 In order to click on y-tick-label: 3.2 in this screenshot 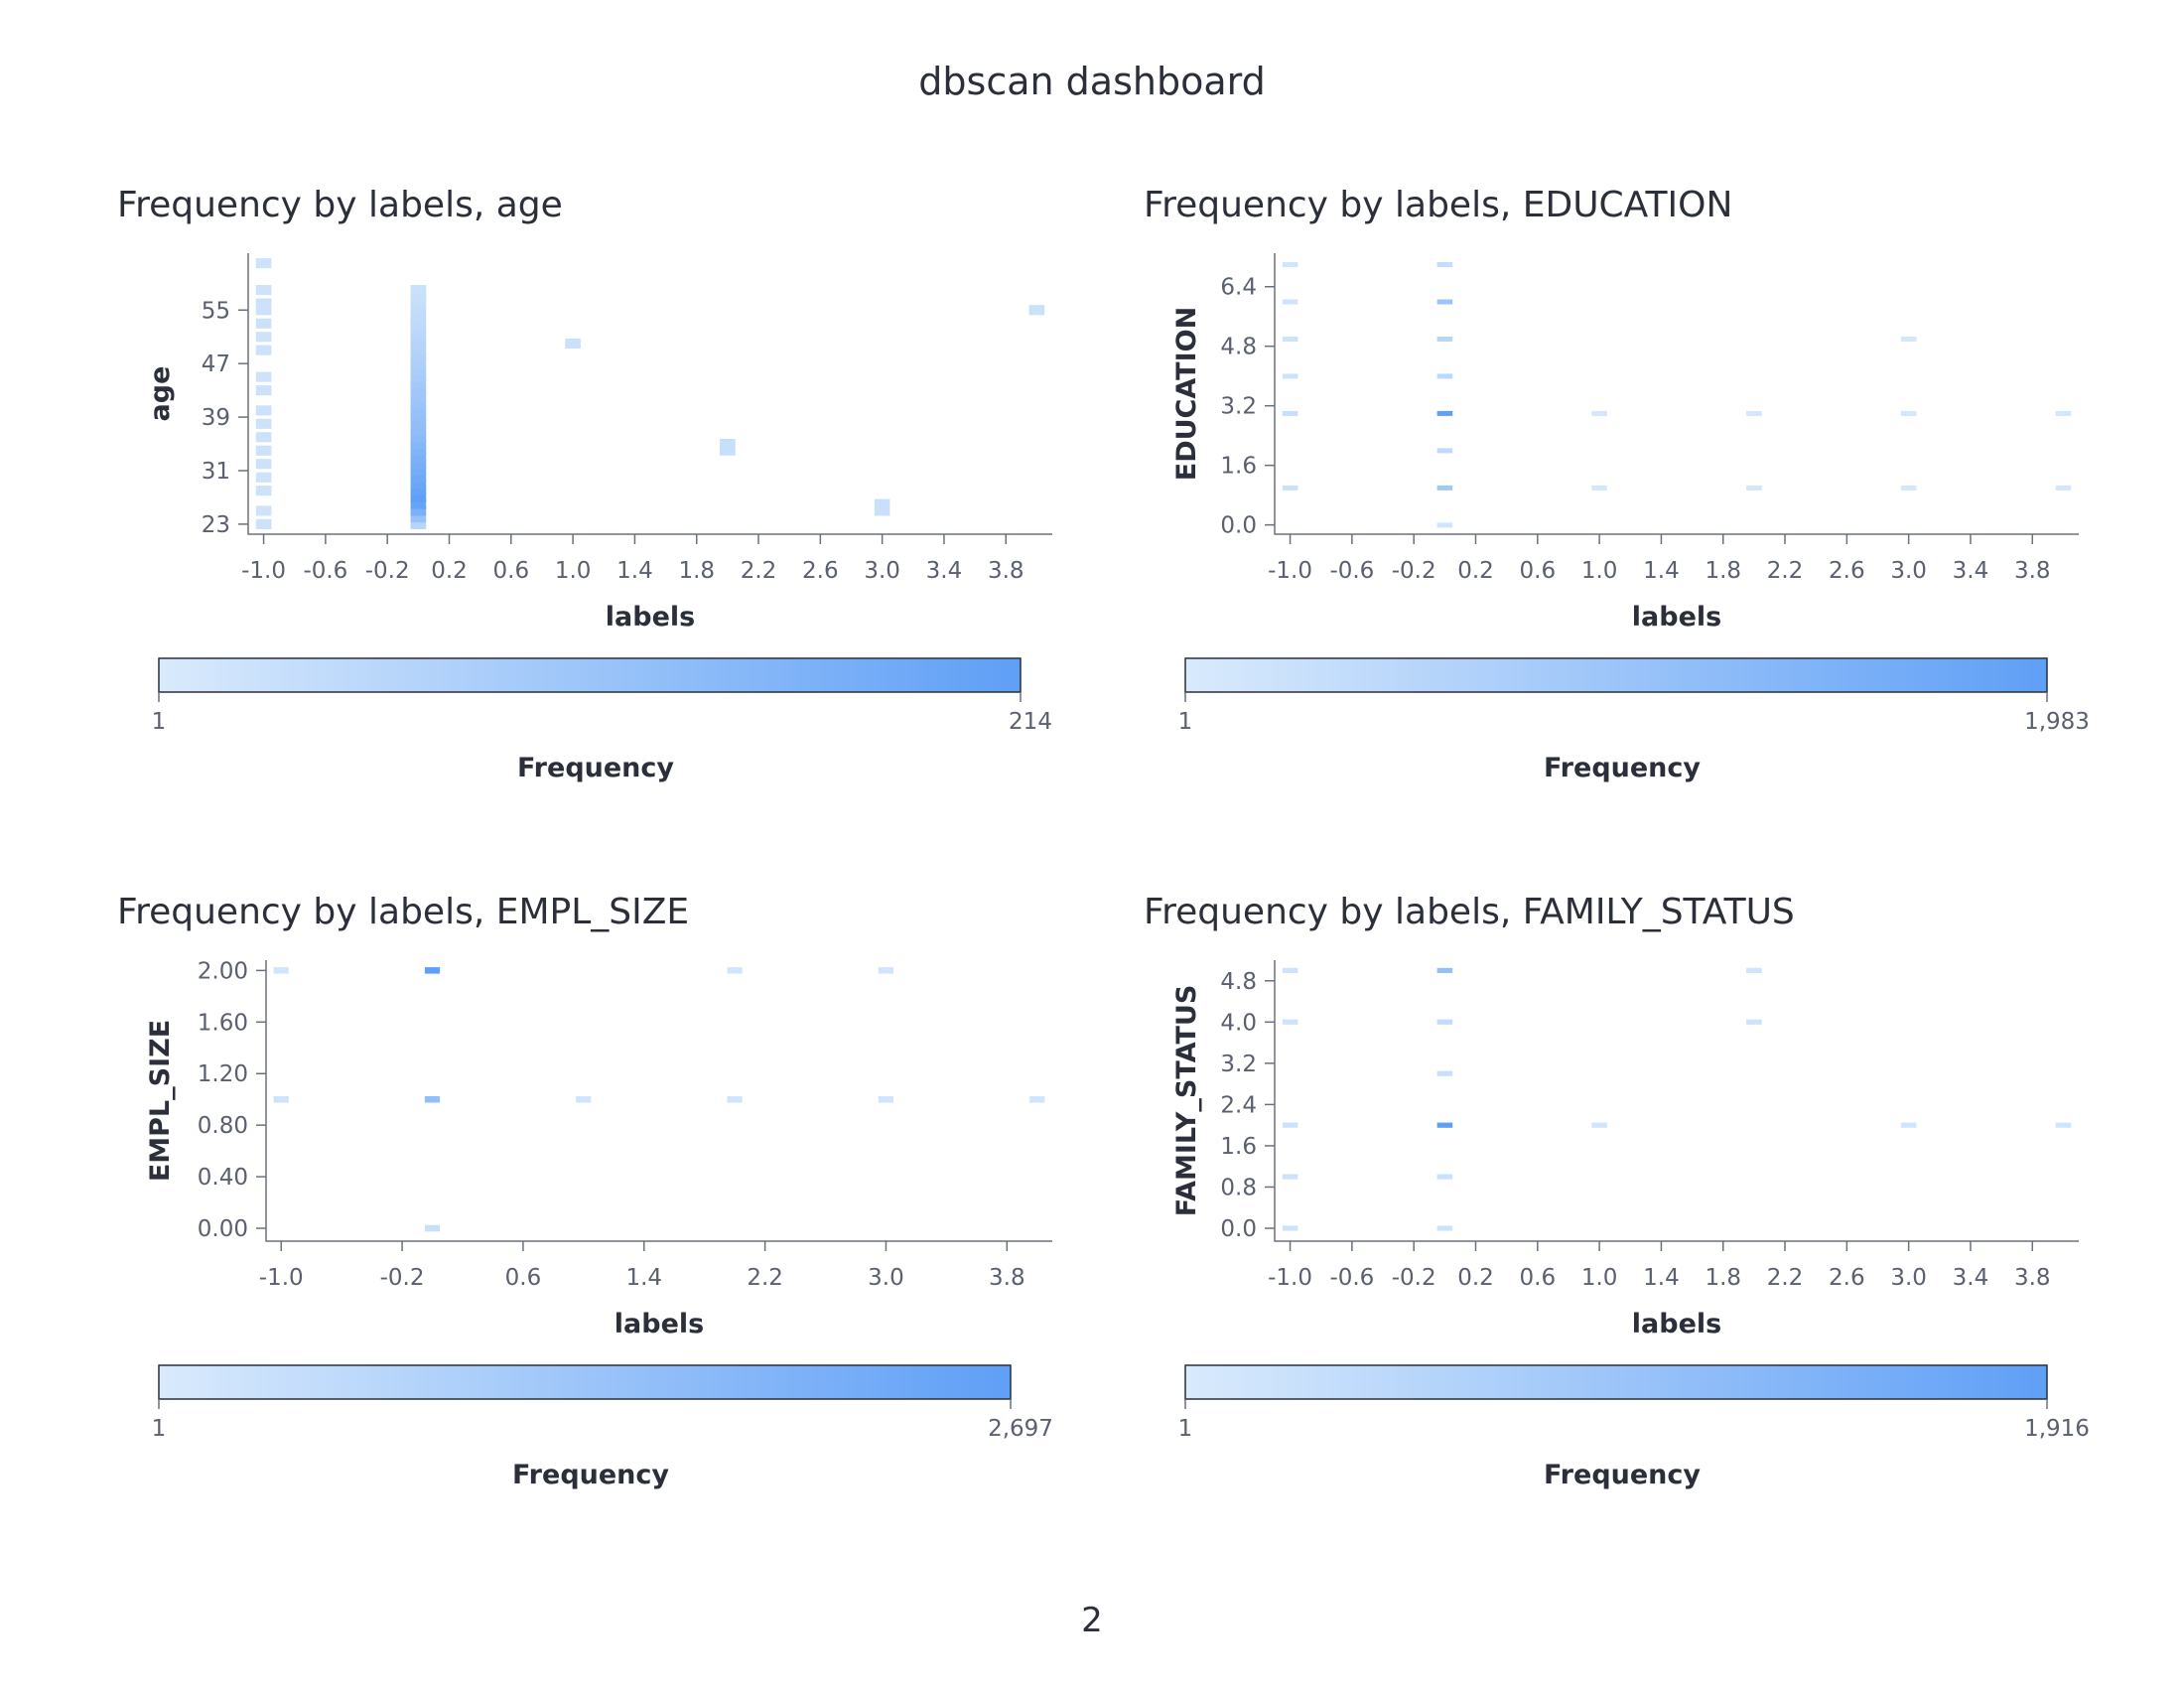, I will do `click(1238, 407)`.